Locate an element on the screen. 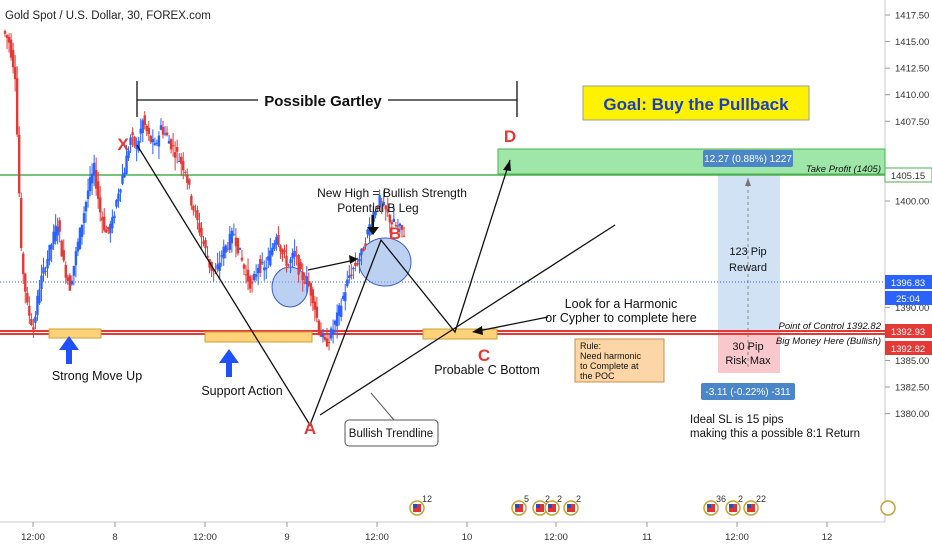  bullish-trendline is located at coordinates (467, 320).